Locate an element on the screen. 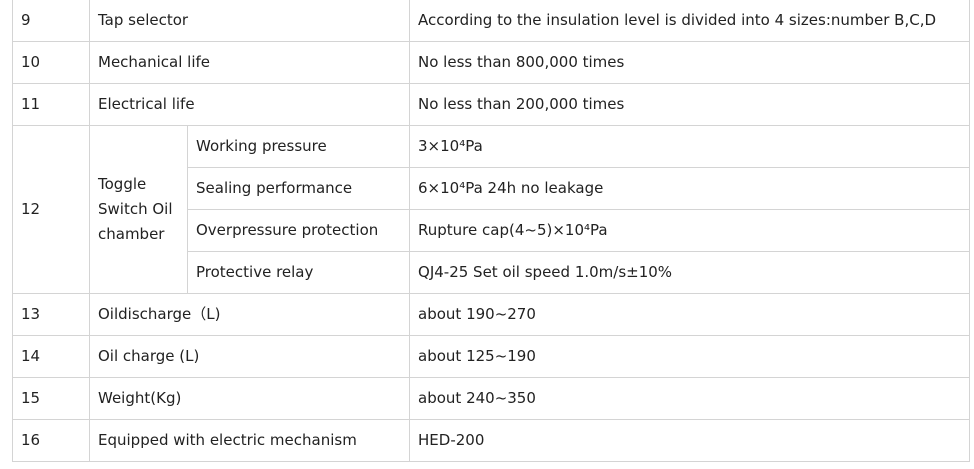 The width and height of the screenshot is (974, 469). group-title: Toggle Switch Oil chamber is located at coordinates (138, 209).